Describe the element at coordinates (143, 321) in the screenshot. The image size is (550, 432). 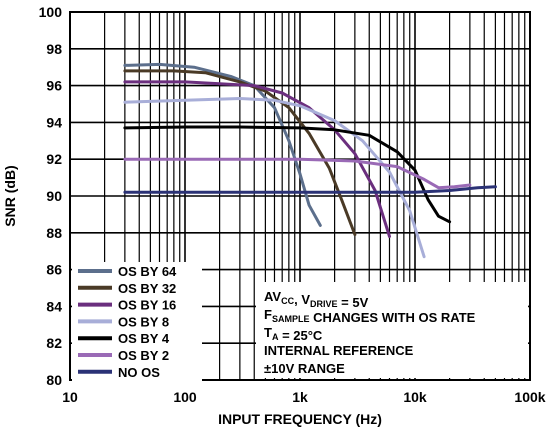
I see `legend-label: OS BY 8` at that location.